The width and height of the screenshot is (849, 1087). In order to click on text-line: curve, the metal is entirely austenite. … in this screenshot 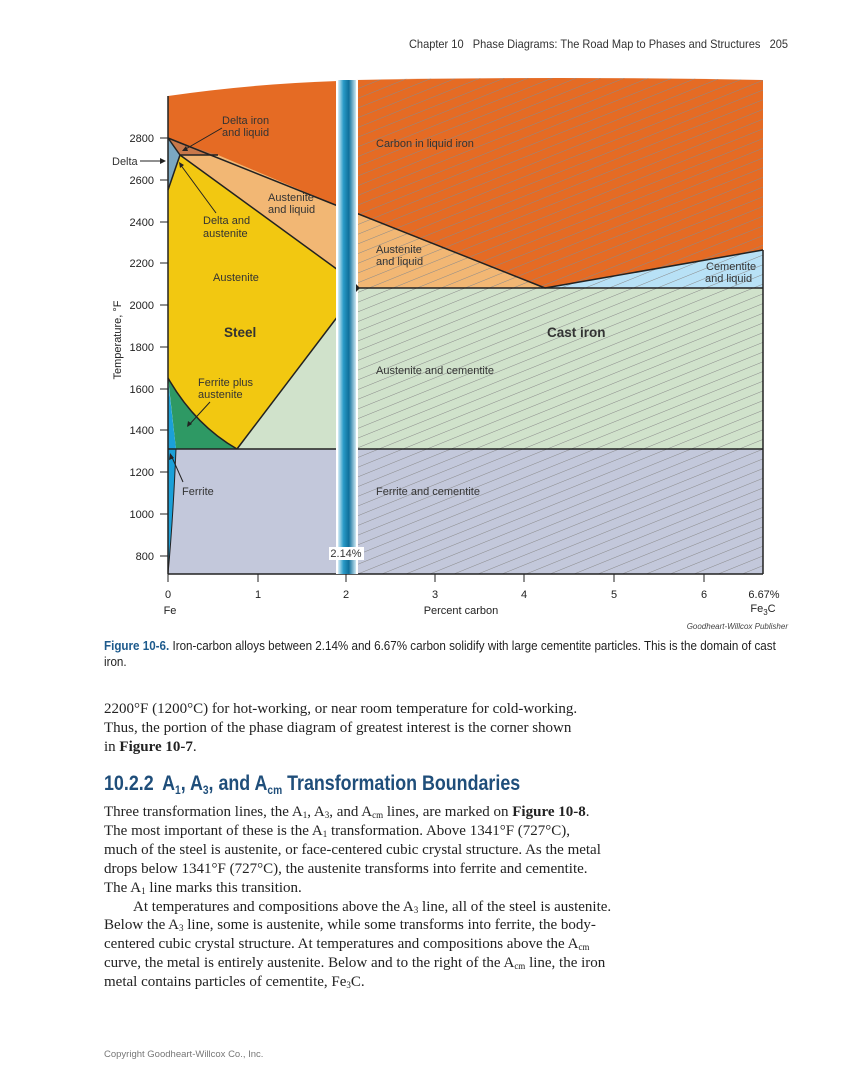, I will do `click(357, 963)`.